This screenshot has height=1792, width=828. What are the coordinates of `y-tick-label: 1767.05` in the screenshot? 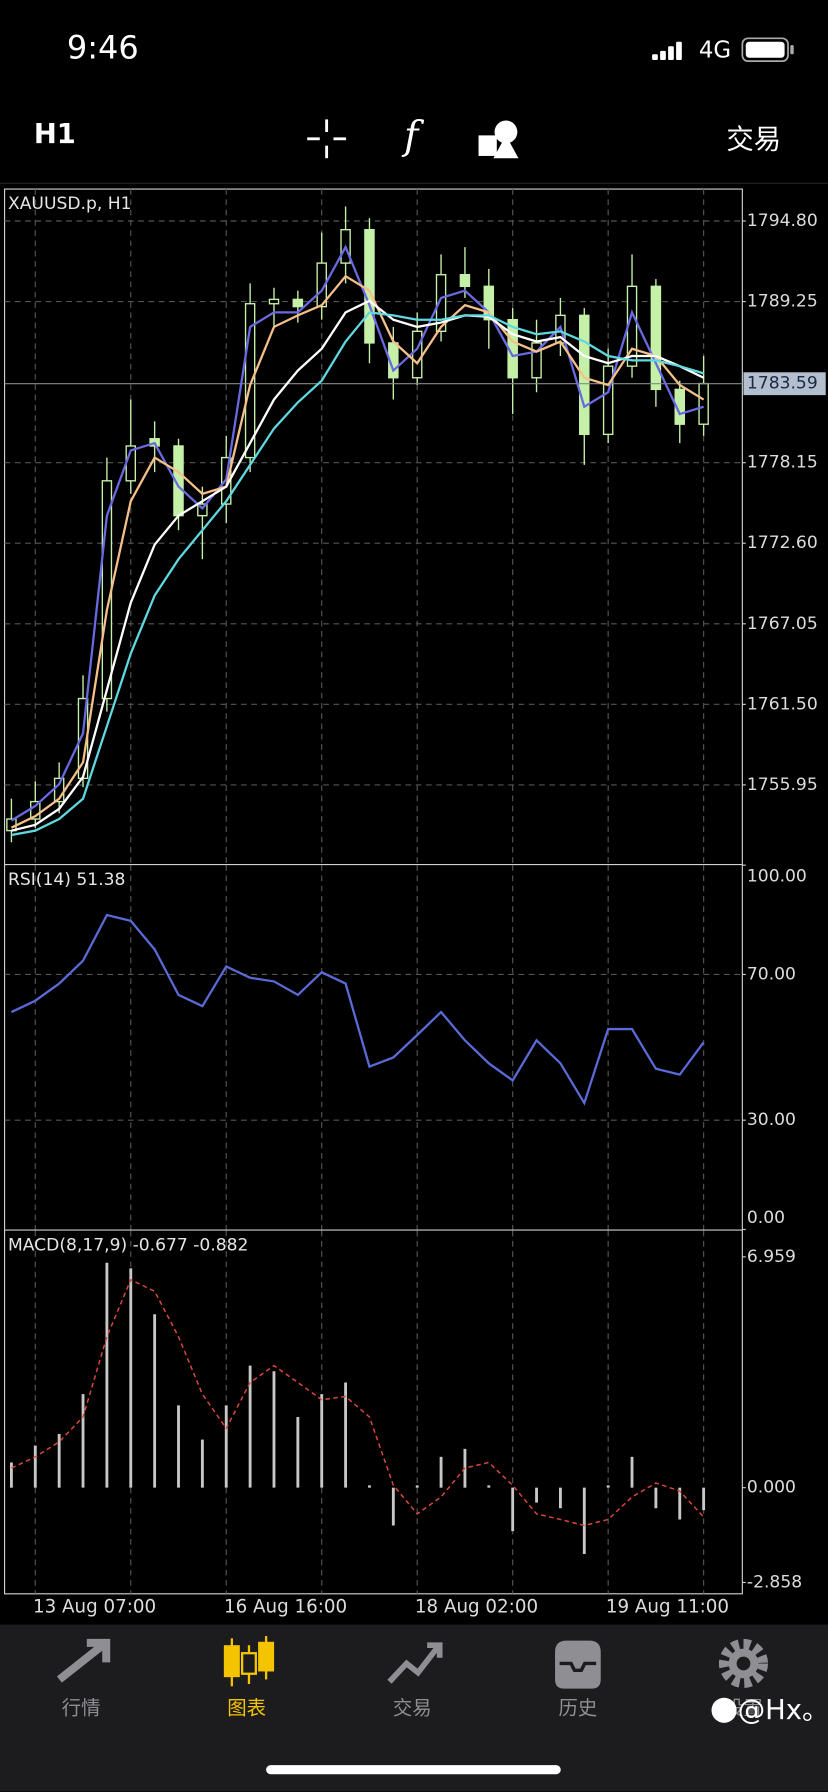 It's located at (782, 624).